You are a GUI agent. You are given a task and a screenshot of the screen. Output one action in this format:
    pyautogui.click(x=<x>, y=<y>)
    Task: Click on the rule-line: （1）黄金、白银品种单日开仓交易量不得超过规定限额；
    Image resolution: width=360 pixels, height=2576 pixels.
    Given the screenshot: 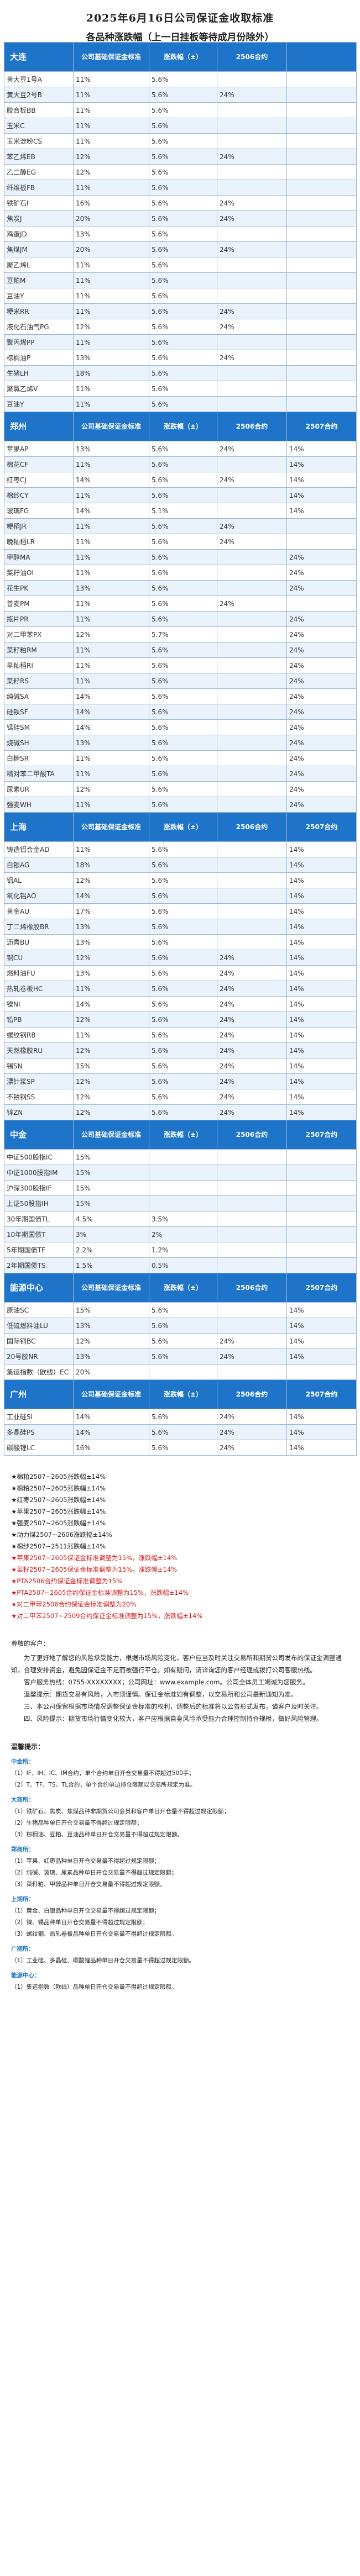 What is the action you would take?
    pyautogui.click(x=86, y=1911)
    